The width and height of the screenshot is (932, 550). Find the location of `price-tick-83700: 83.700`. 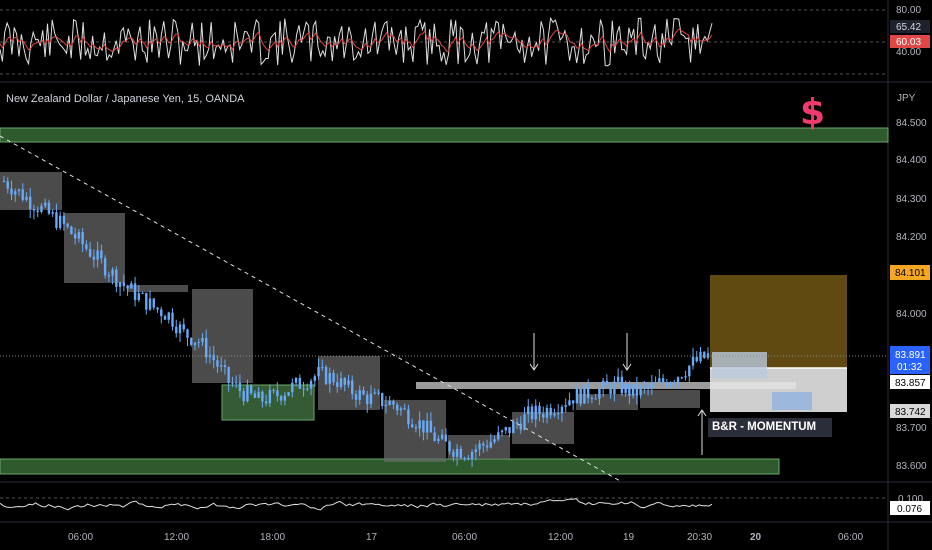

price-tick-83700: 83.700 is located at coordinates (911, 428).